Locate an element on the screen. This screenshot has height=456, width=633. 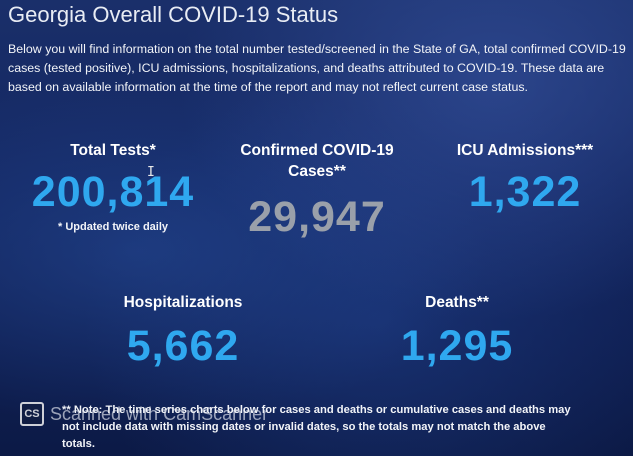
text-cursor-icon: I is located at coordinates (151, 172).